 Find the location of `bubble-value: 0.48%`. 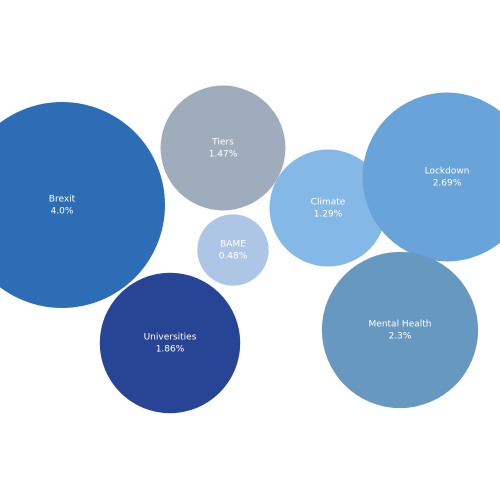

bubble-value: 0.48% is located at coordinates (233, 257).